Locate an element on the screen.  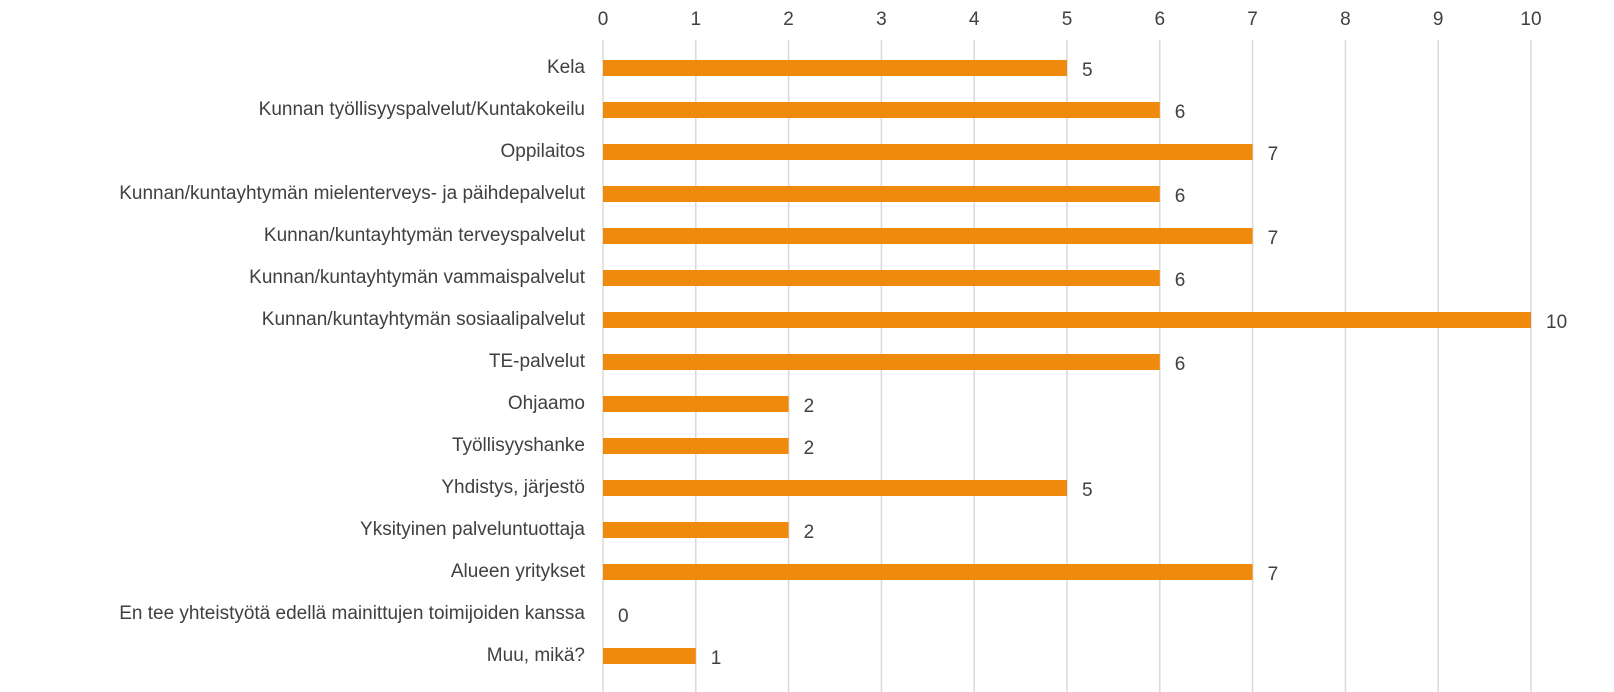
x-tick-label: 7 is located at coordinates (1252, 19).